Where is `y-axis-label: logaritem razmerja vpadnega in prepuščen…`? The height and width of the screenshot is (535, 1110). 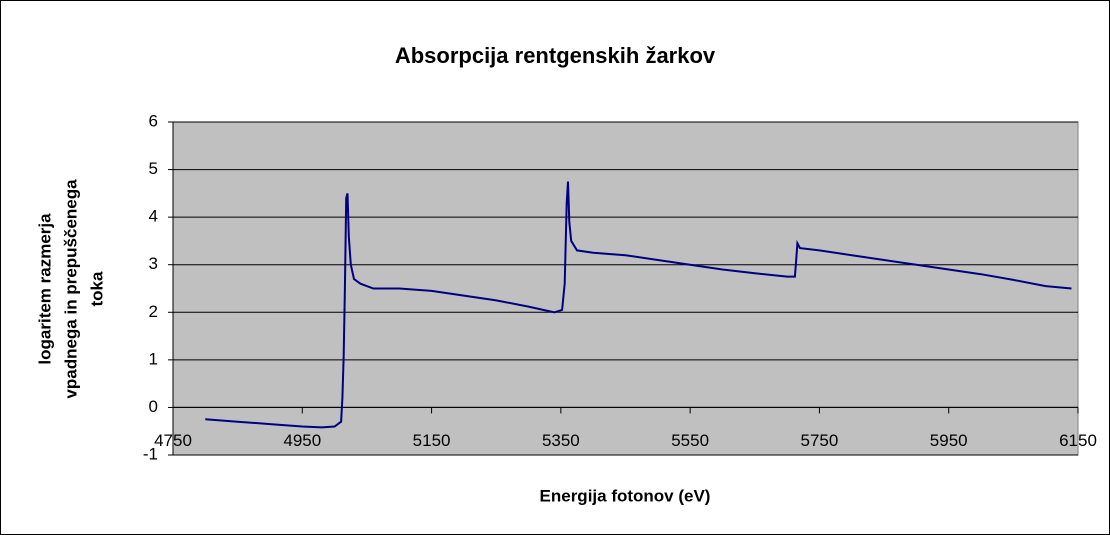
y-axis-label: logaritem razmerja vpadnega in prepuščen… is located at coordinates (70, 289).